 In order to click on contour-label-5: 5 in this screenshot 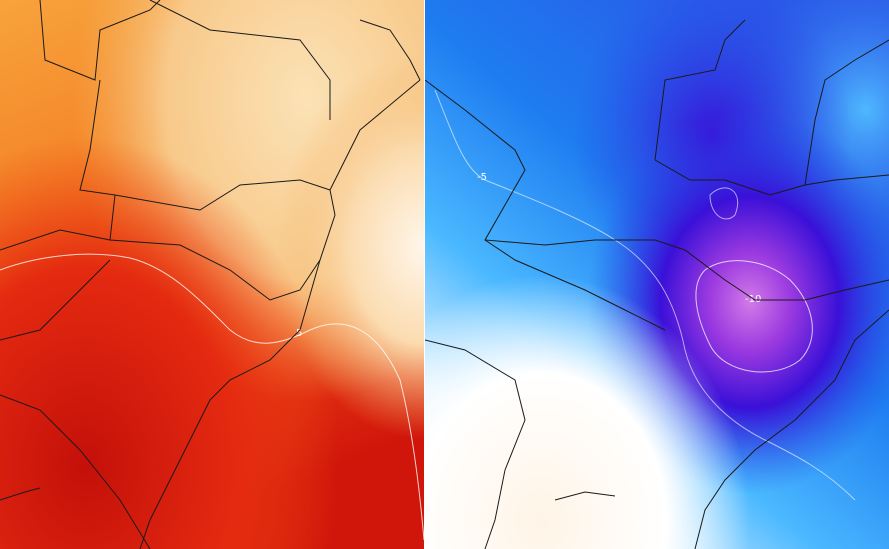, I will do `click(299, 333)`.